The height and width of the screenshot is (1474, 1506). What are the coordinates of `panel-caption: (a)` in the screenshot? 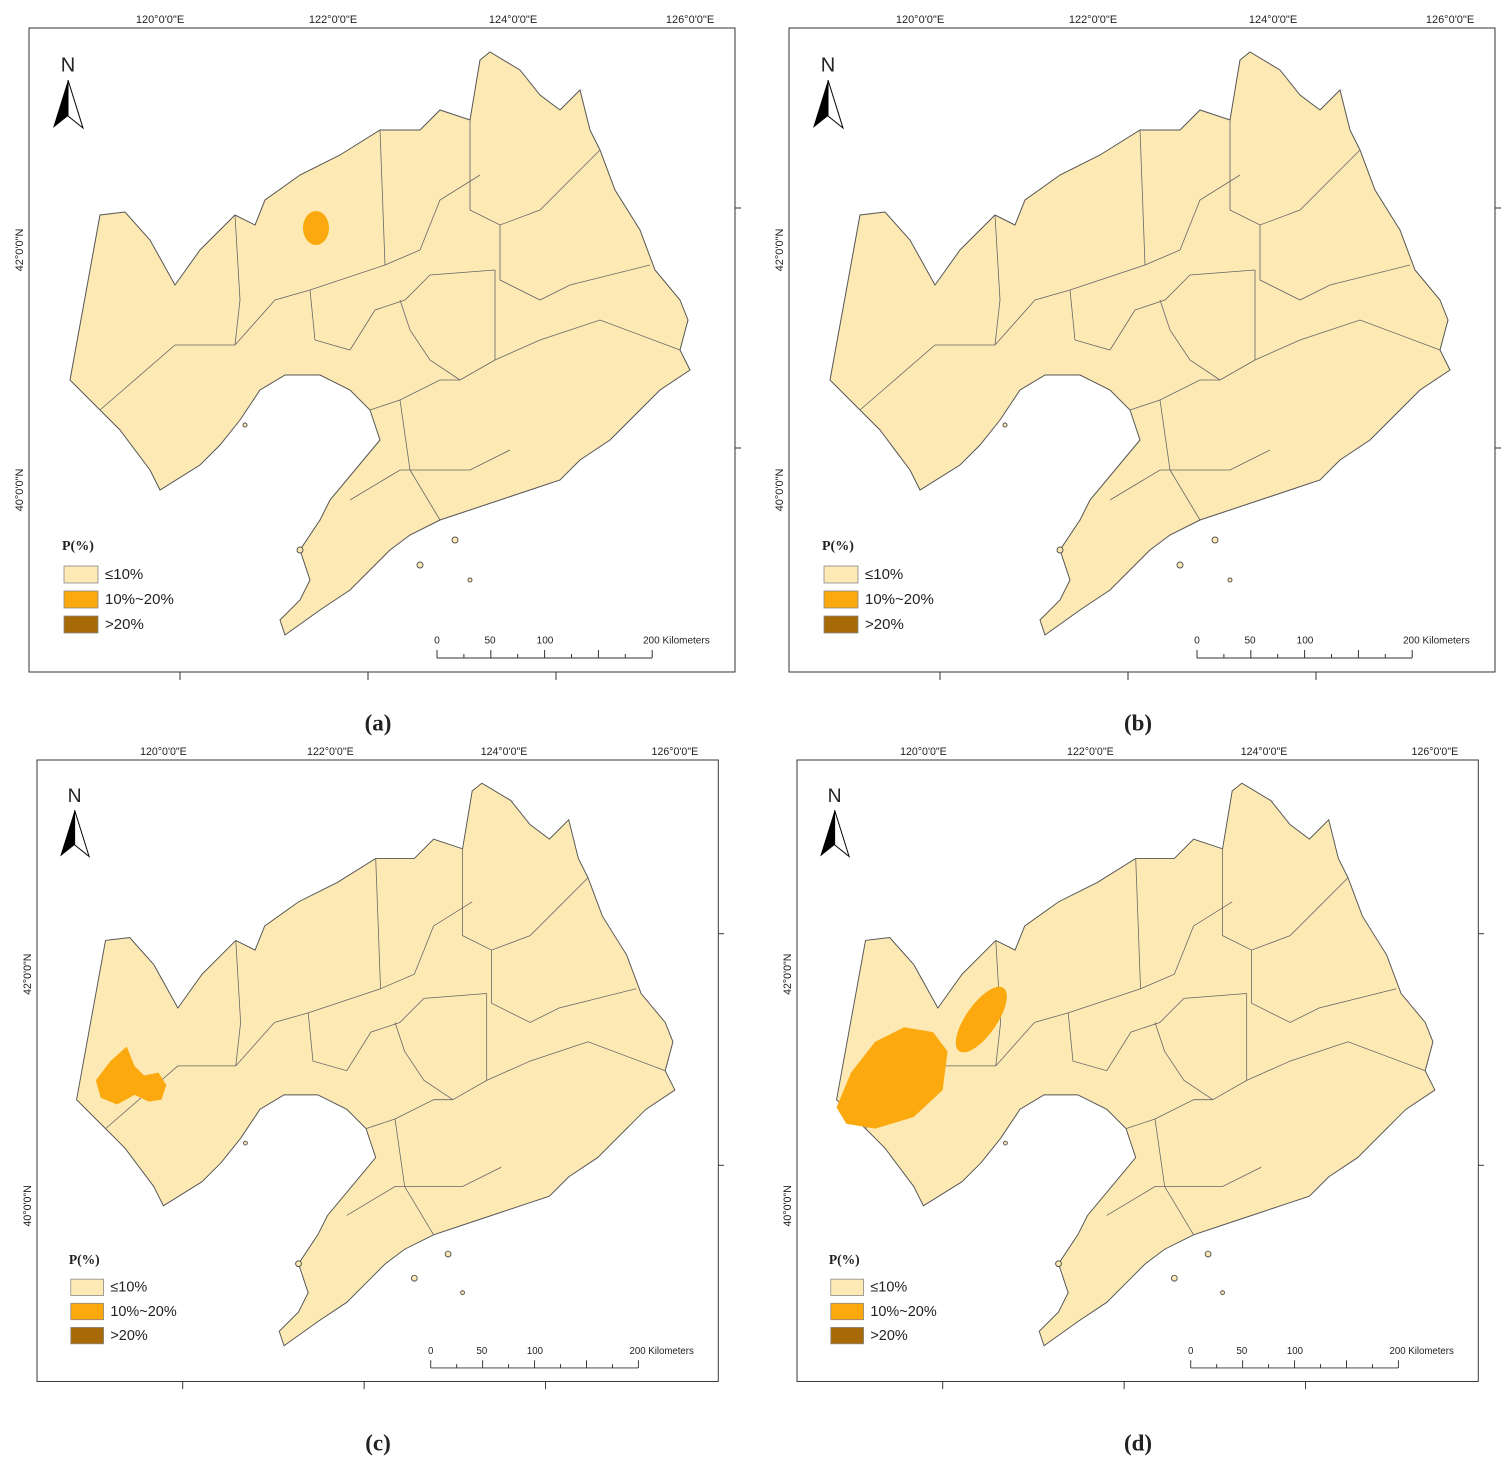 It's located at (378, 722).